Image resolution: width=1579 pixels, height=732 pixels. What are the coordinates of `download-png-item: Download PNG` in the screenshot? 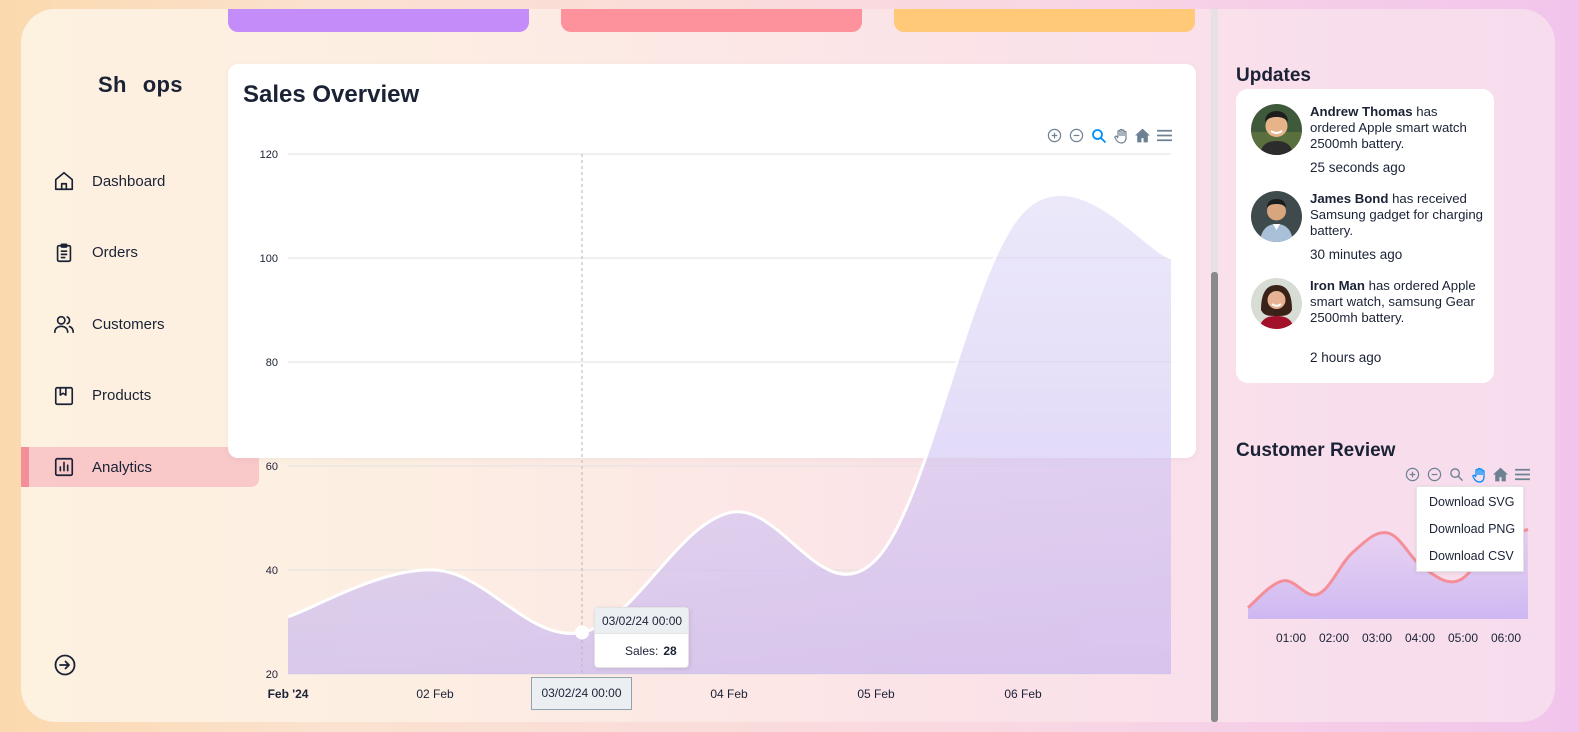 It's located at (1472, 529).